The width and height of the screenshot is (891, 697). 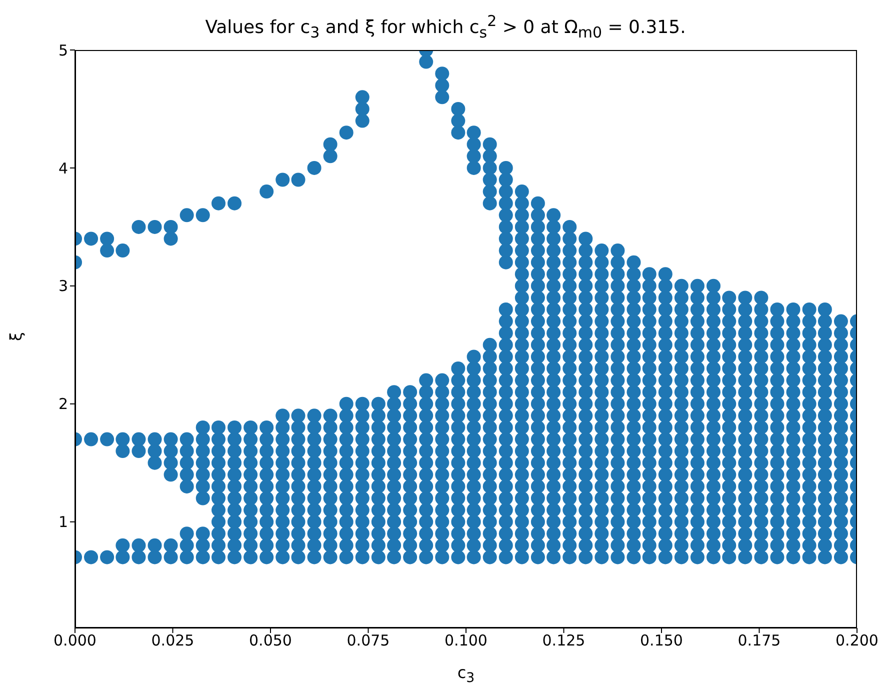 I want to click on y-axis-title: ξ, so click(x=16, y=337).